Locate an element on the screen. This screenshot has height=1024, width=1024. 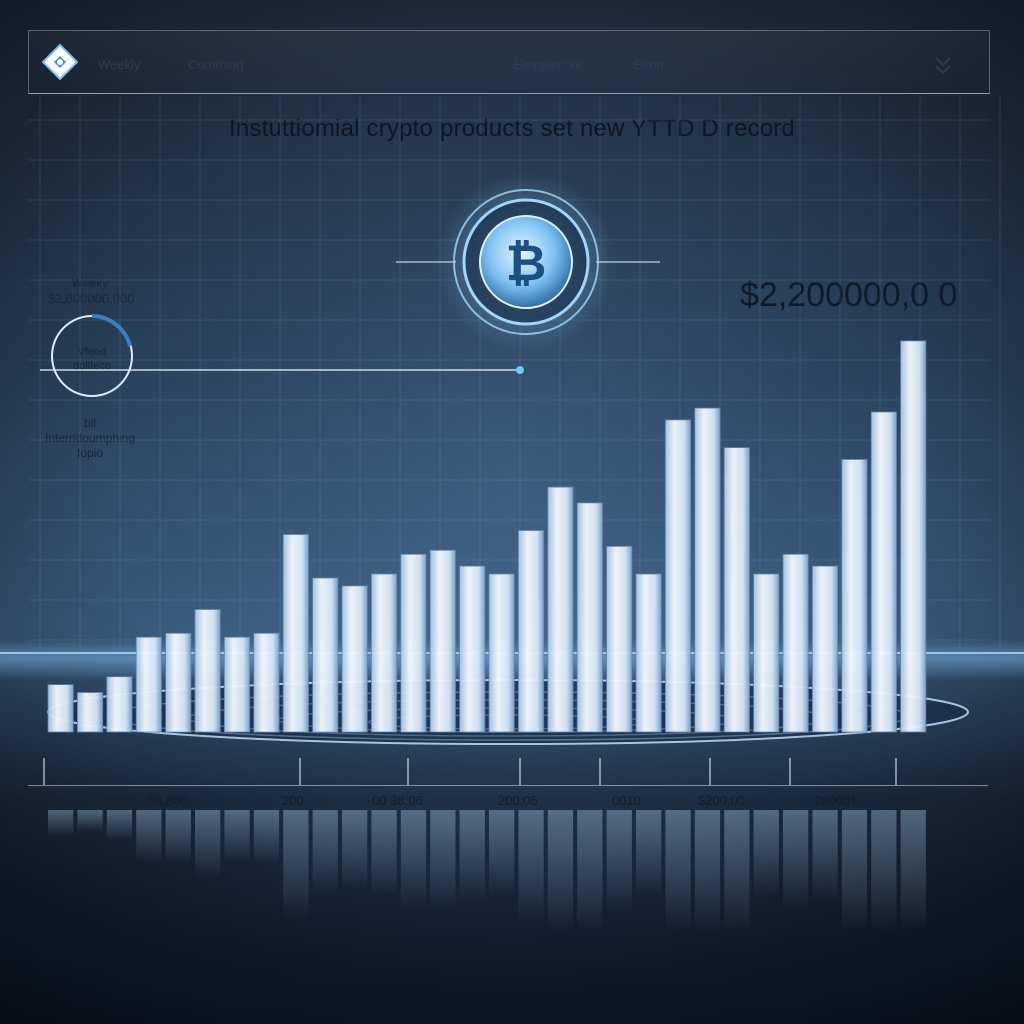
top-navigation-bar is located at coordinates (509, 62).